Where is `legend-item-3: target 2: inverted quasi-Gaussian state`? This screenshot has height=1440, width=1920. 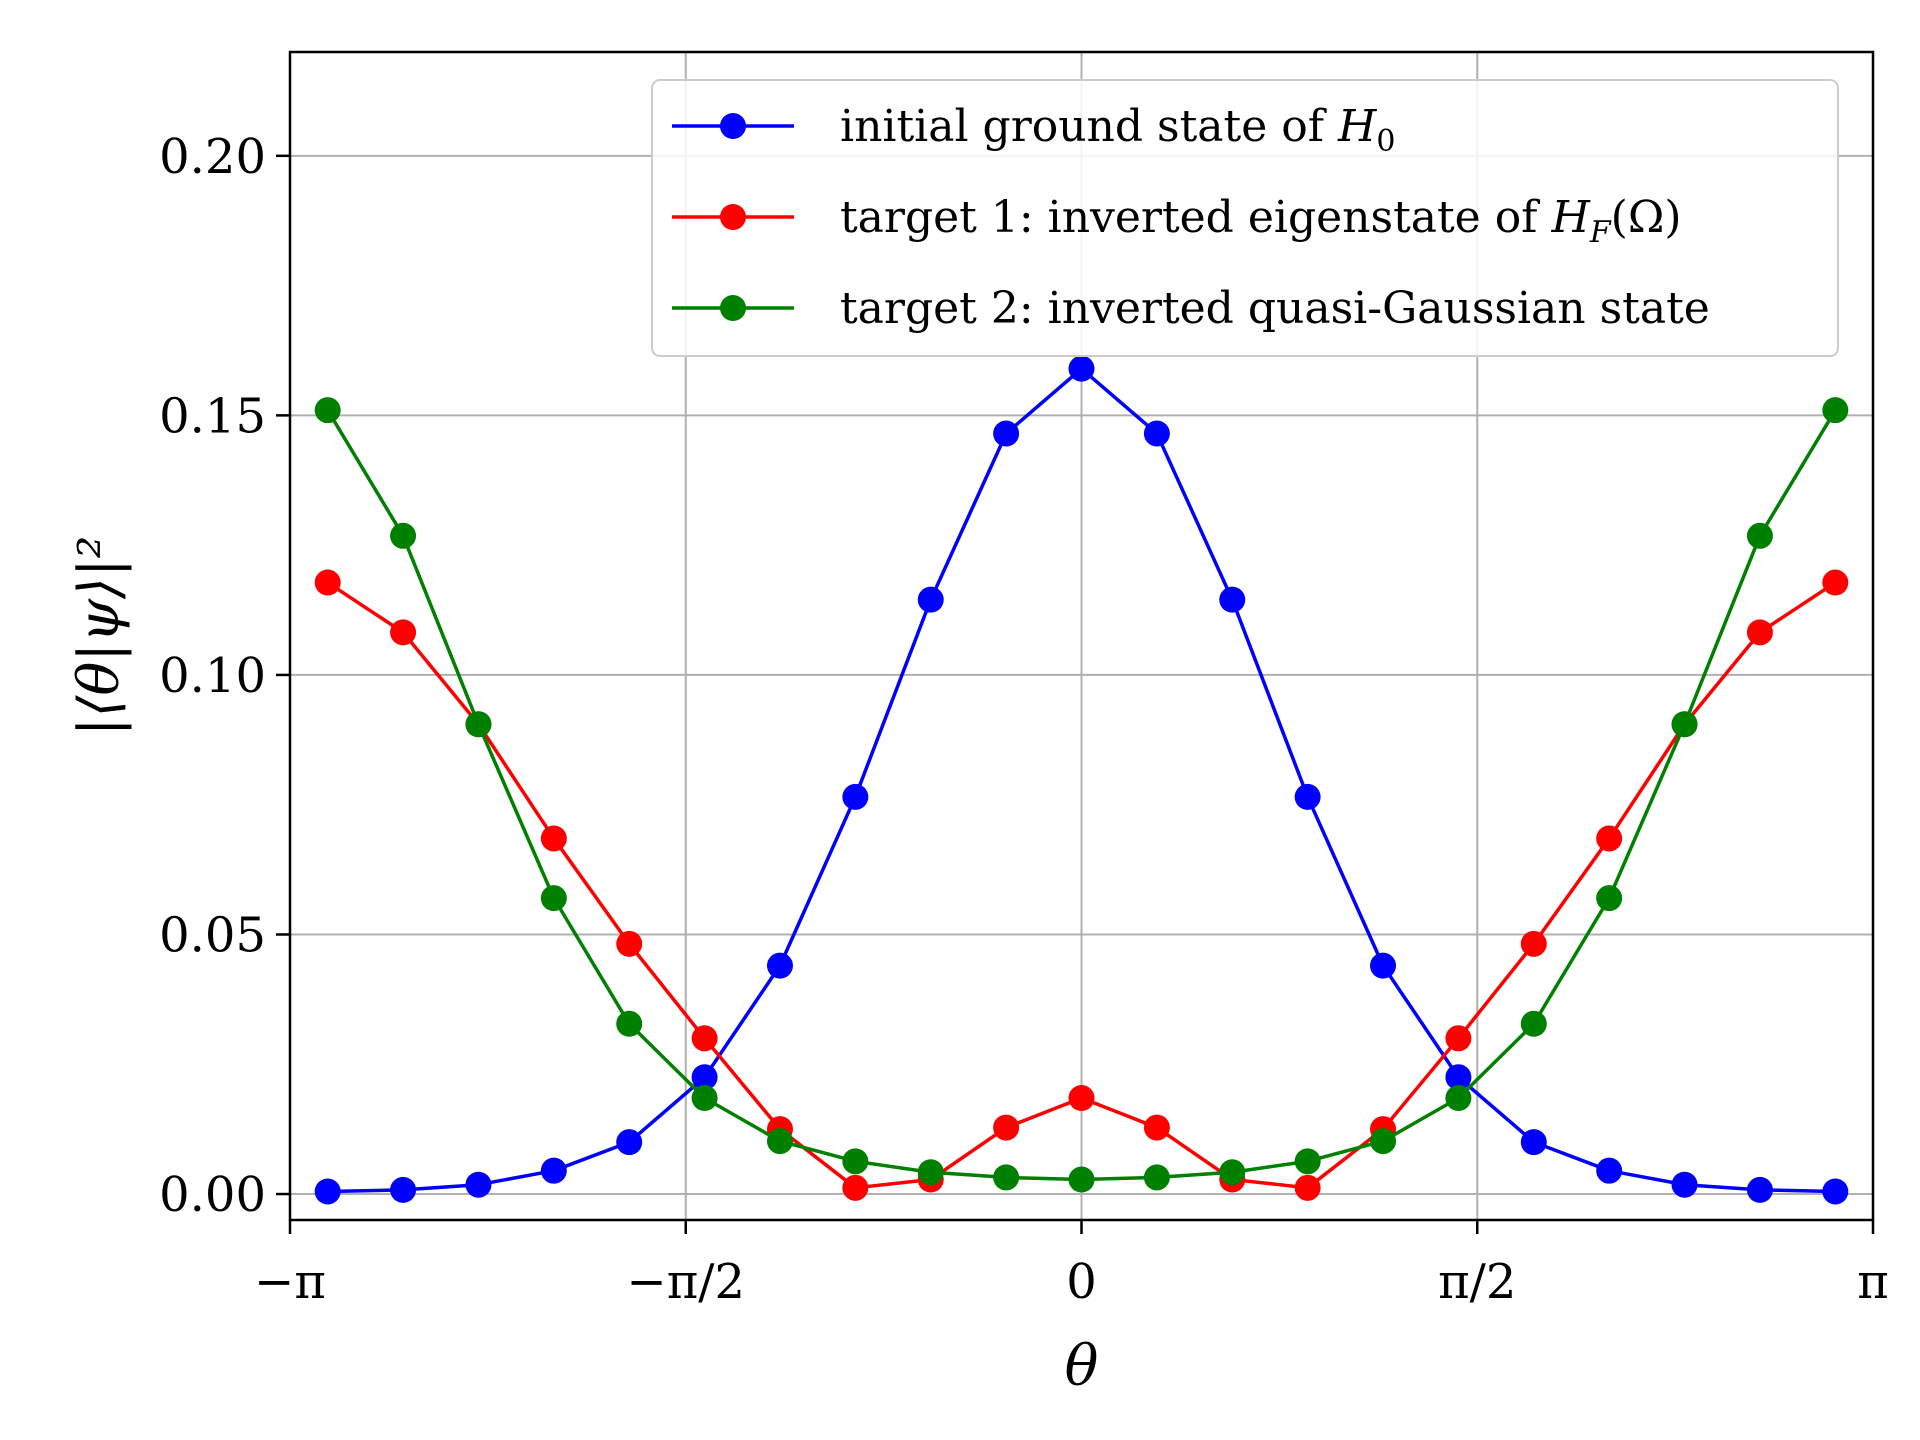 legend-item-3: target 2: inverted quasi-Gaussian state is located at coordinates (1191, 308).